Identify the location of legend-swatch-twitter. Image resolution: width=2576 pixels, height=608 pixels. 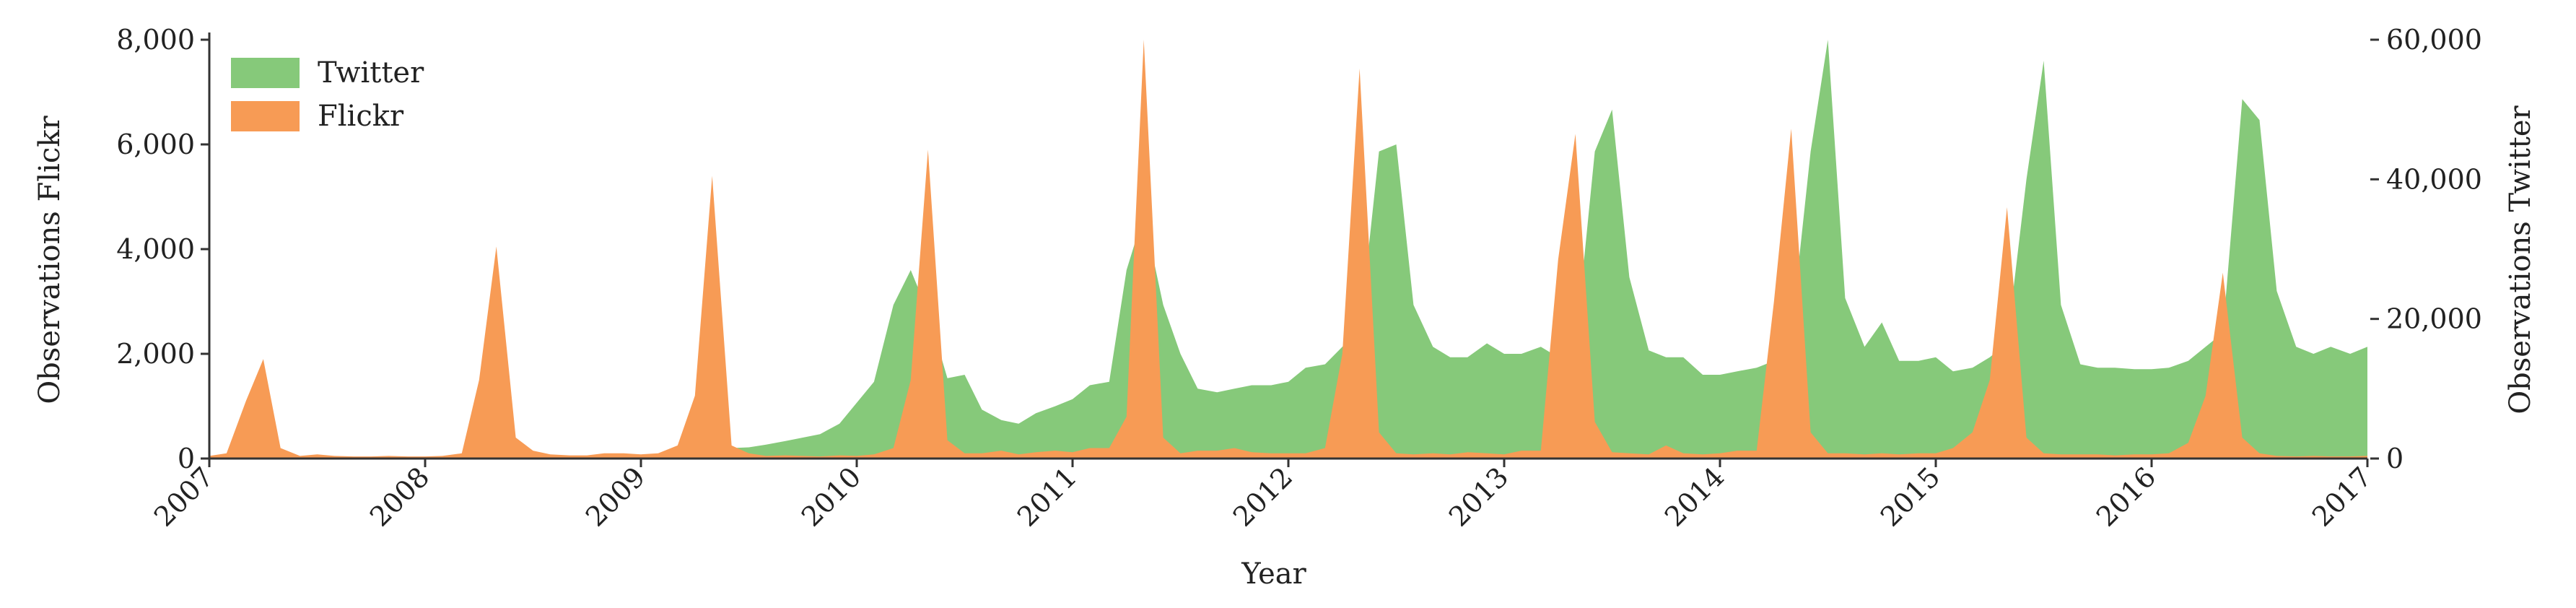
(265, 73).